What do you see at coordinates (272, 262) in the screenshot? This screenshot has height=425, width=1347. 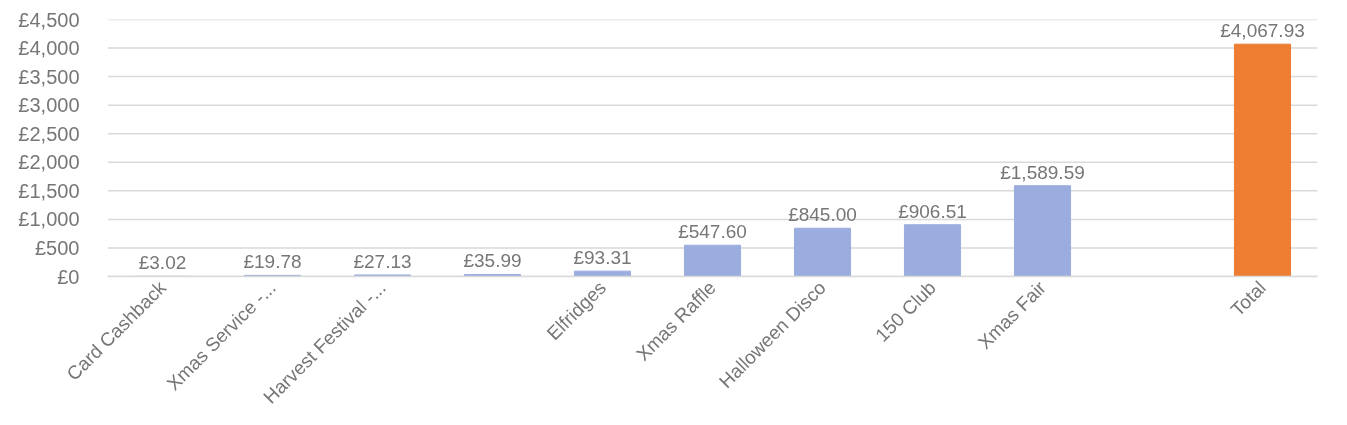 I see `data-label: £19.78` at bounding box center [272, 262].